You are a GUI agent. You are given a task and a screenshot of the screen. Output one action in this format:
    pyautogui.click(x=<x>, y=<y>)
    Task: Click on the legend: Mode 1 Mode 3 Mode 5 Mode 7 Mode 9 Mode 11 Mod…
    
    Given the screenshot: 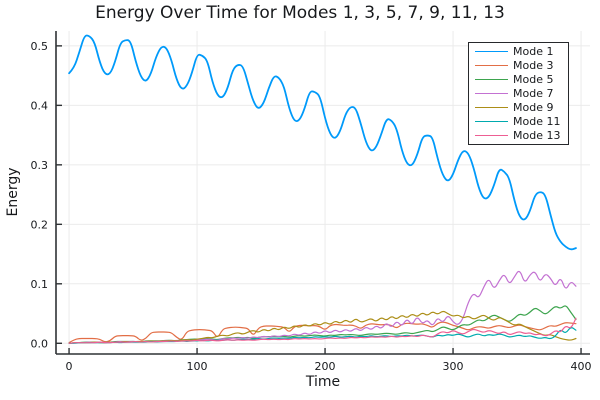 What is the action you would take?
    pyautogui.click(x=518, y=93)
    